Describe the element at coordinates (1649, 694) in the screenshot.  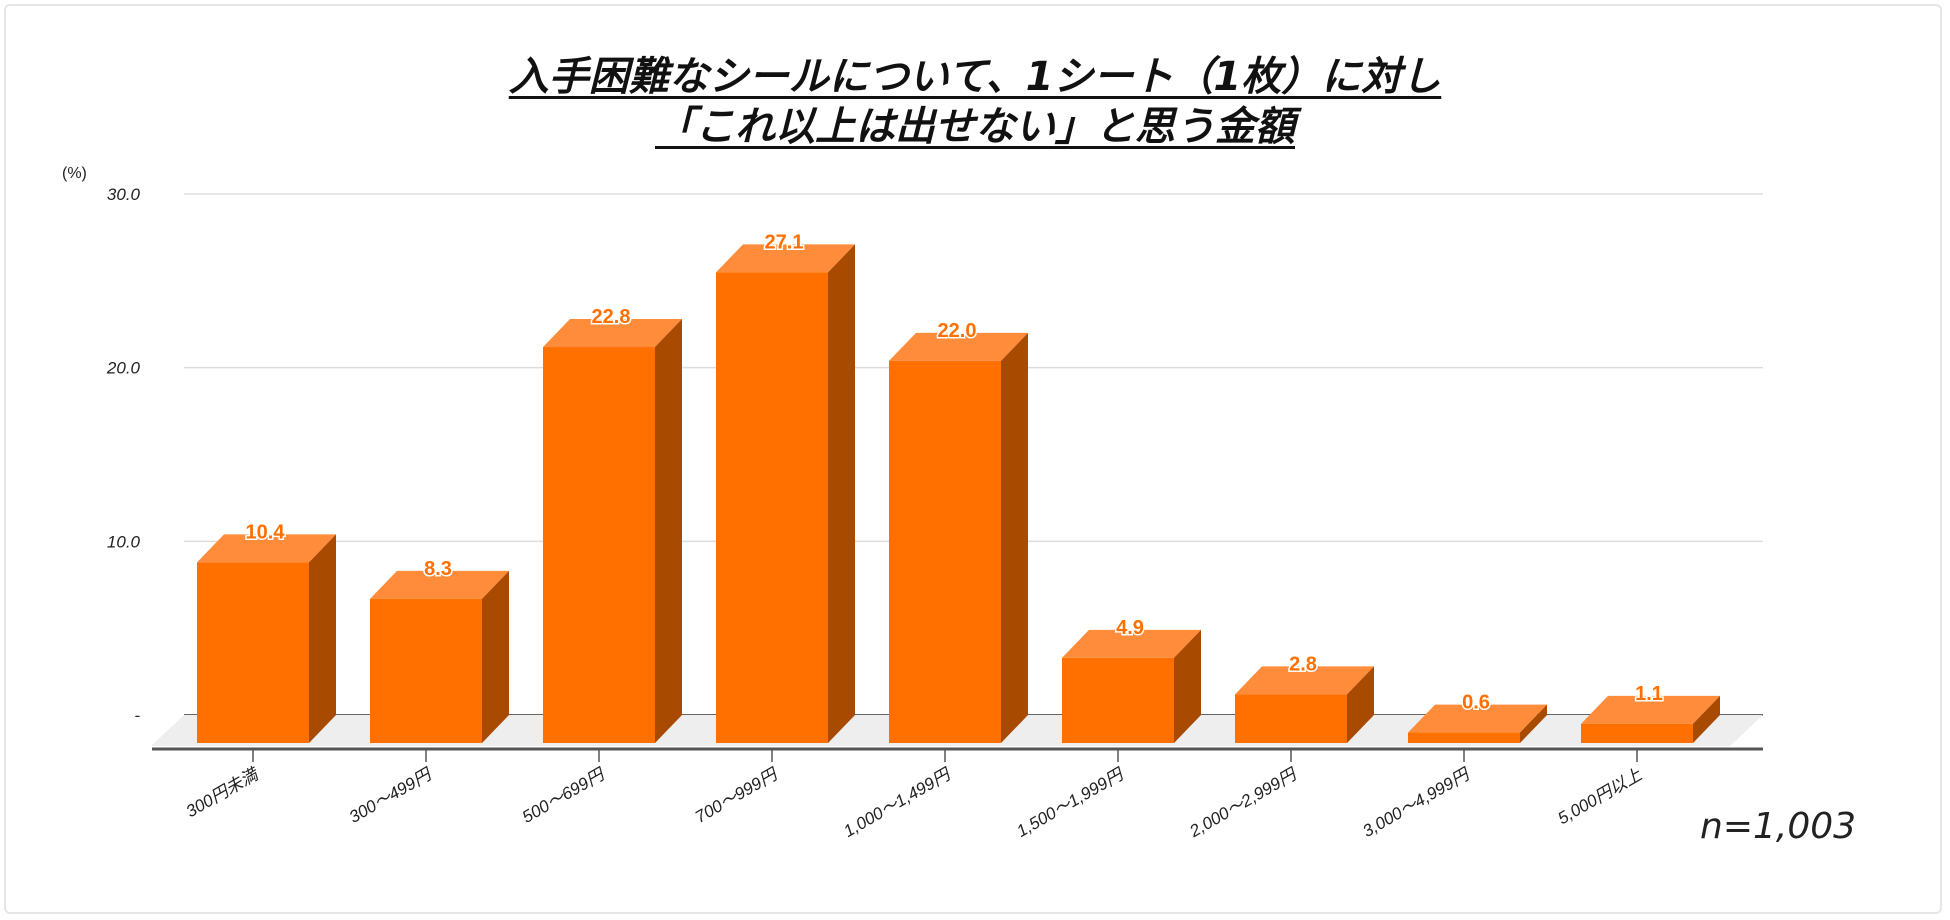
I see `data-label: 1.1` at that location.